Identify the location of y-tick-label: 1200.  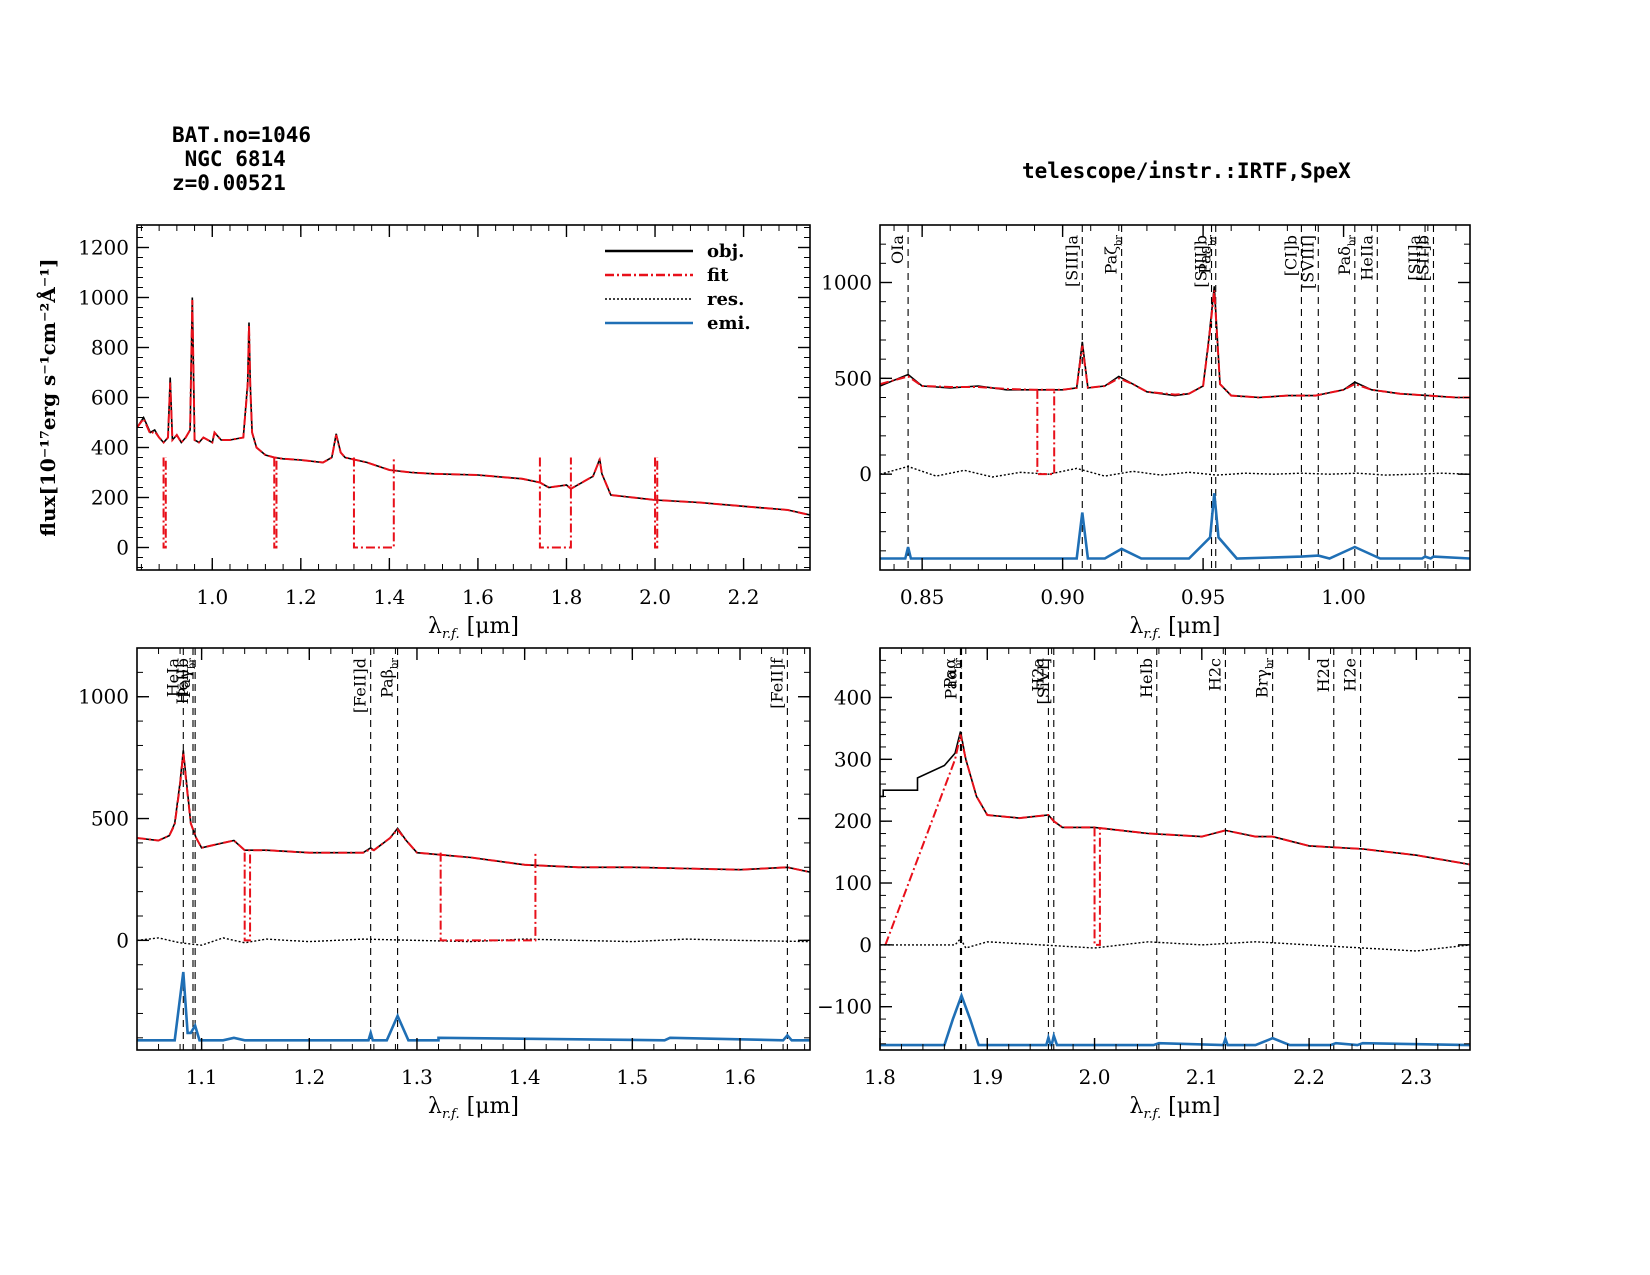
(103, 248).